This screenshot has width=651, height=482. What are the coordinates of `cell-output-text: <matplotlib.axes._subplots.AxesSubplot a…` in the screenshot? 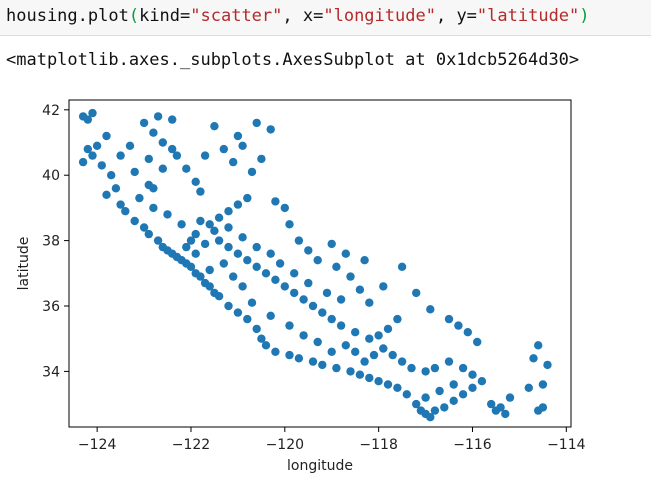 It's located at (293, 60).